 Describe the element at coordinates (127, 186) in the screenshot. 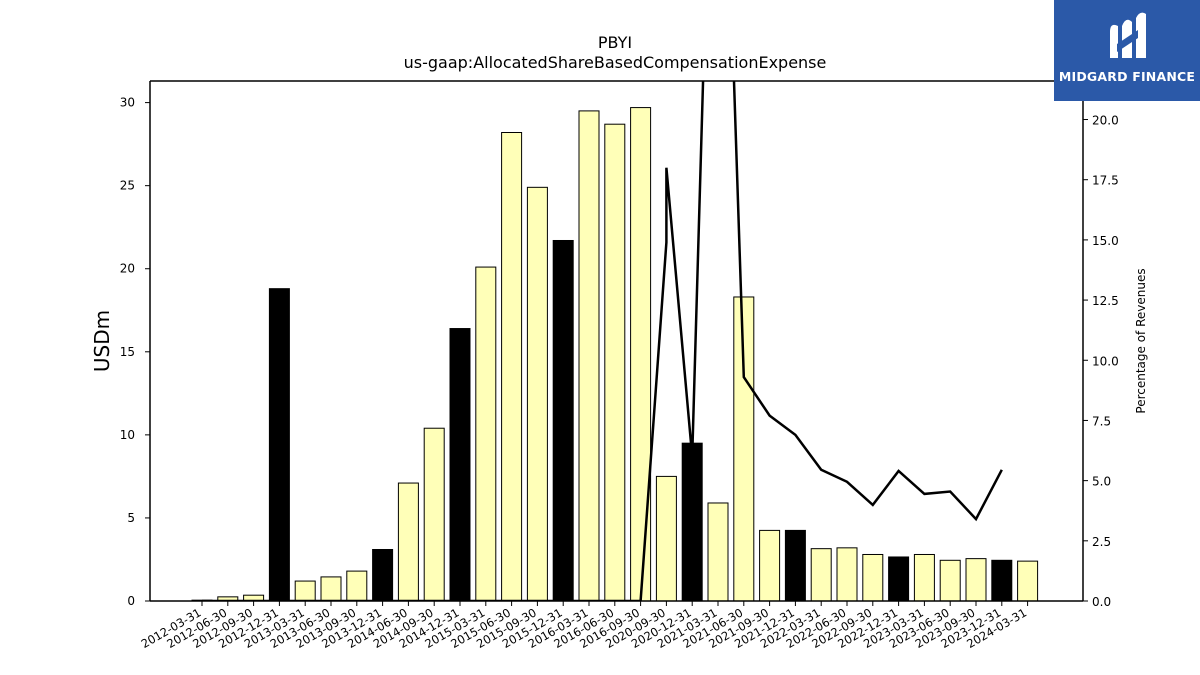

I see `y-tick-label: 25` at that location.